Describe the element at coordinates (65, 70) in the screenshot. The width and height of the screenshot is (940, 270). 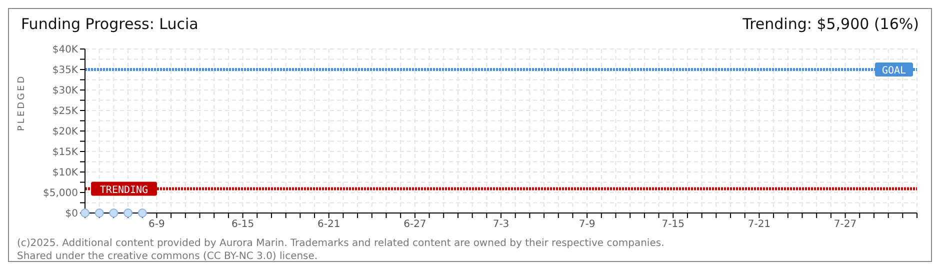
I see `y-tick-label: $35K` at that location.